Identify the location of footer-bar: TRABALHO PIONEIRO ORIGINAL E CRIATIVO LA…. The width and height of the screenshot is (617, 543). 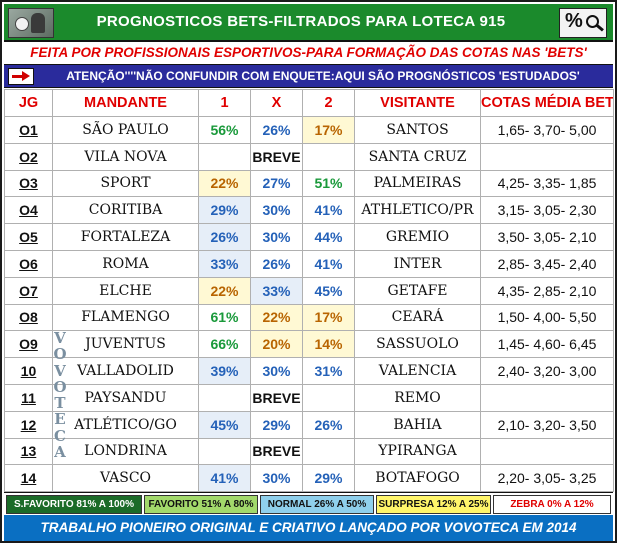
(308, 528).